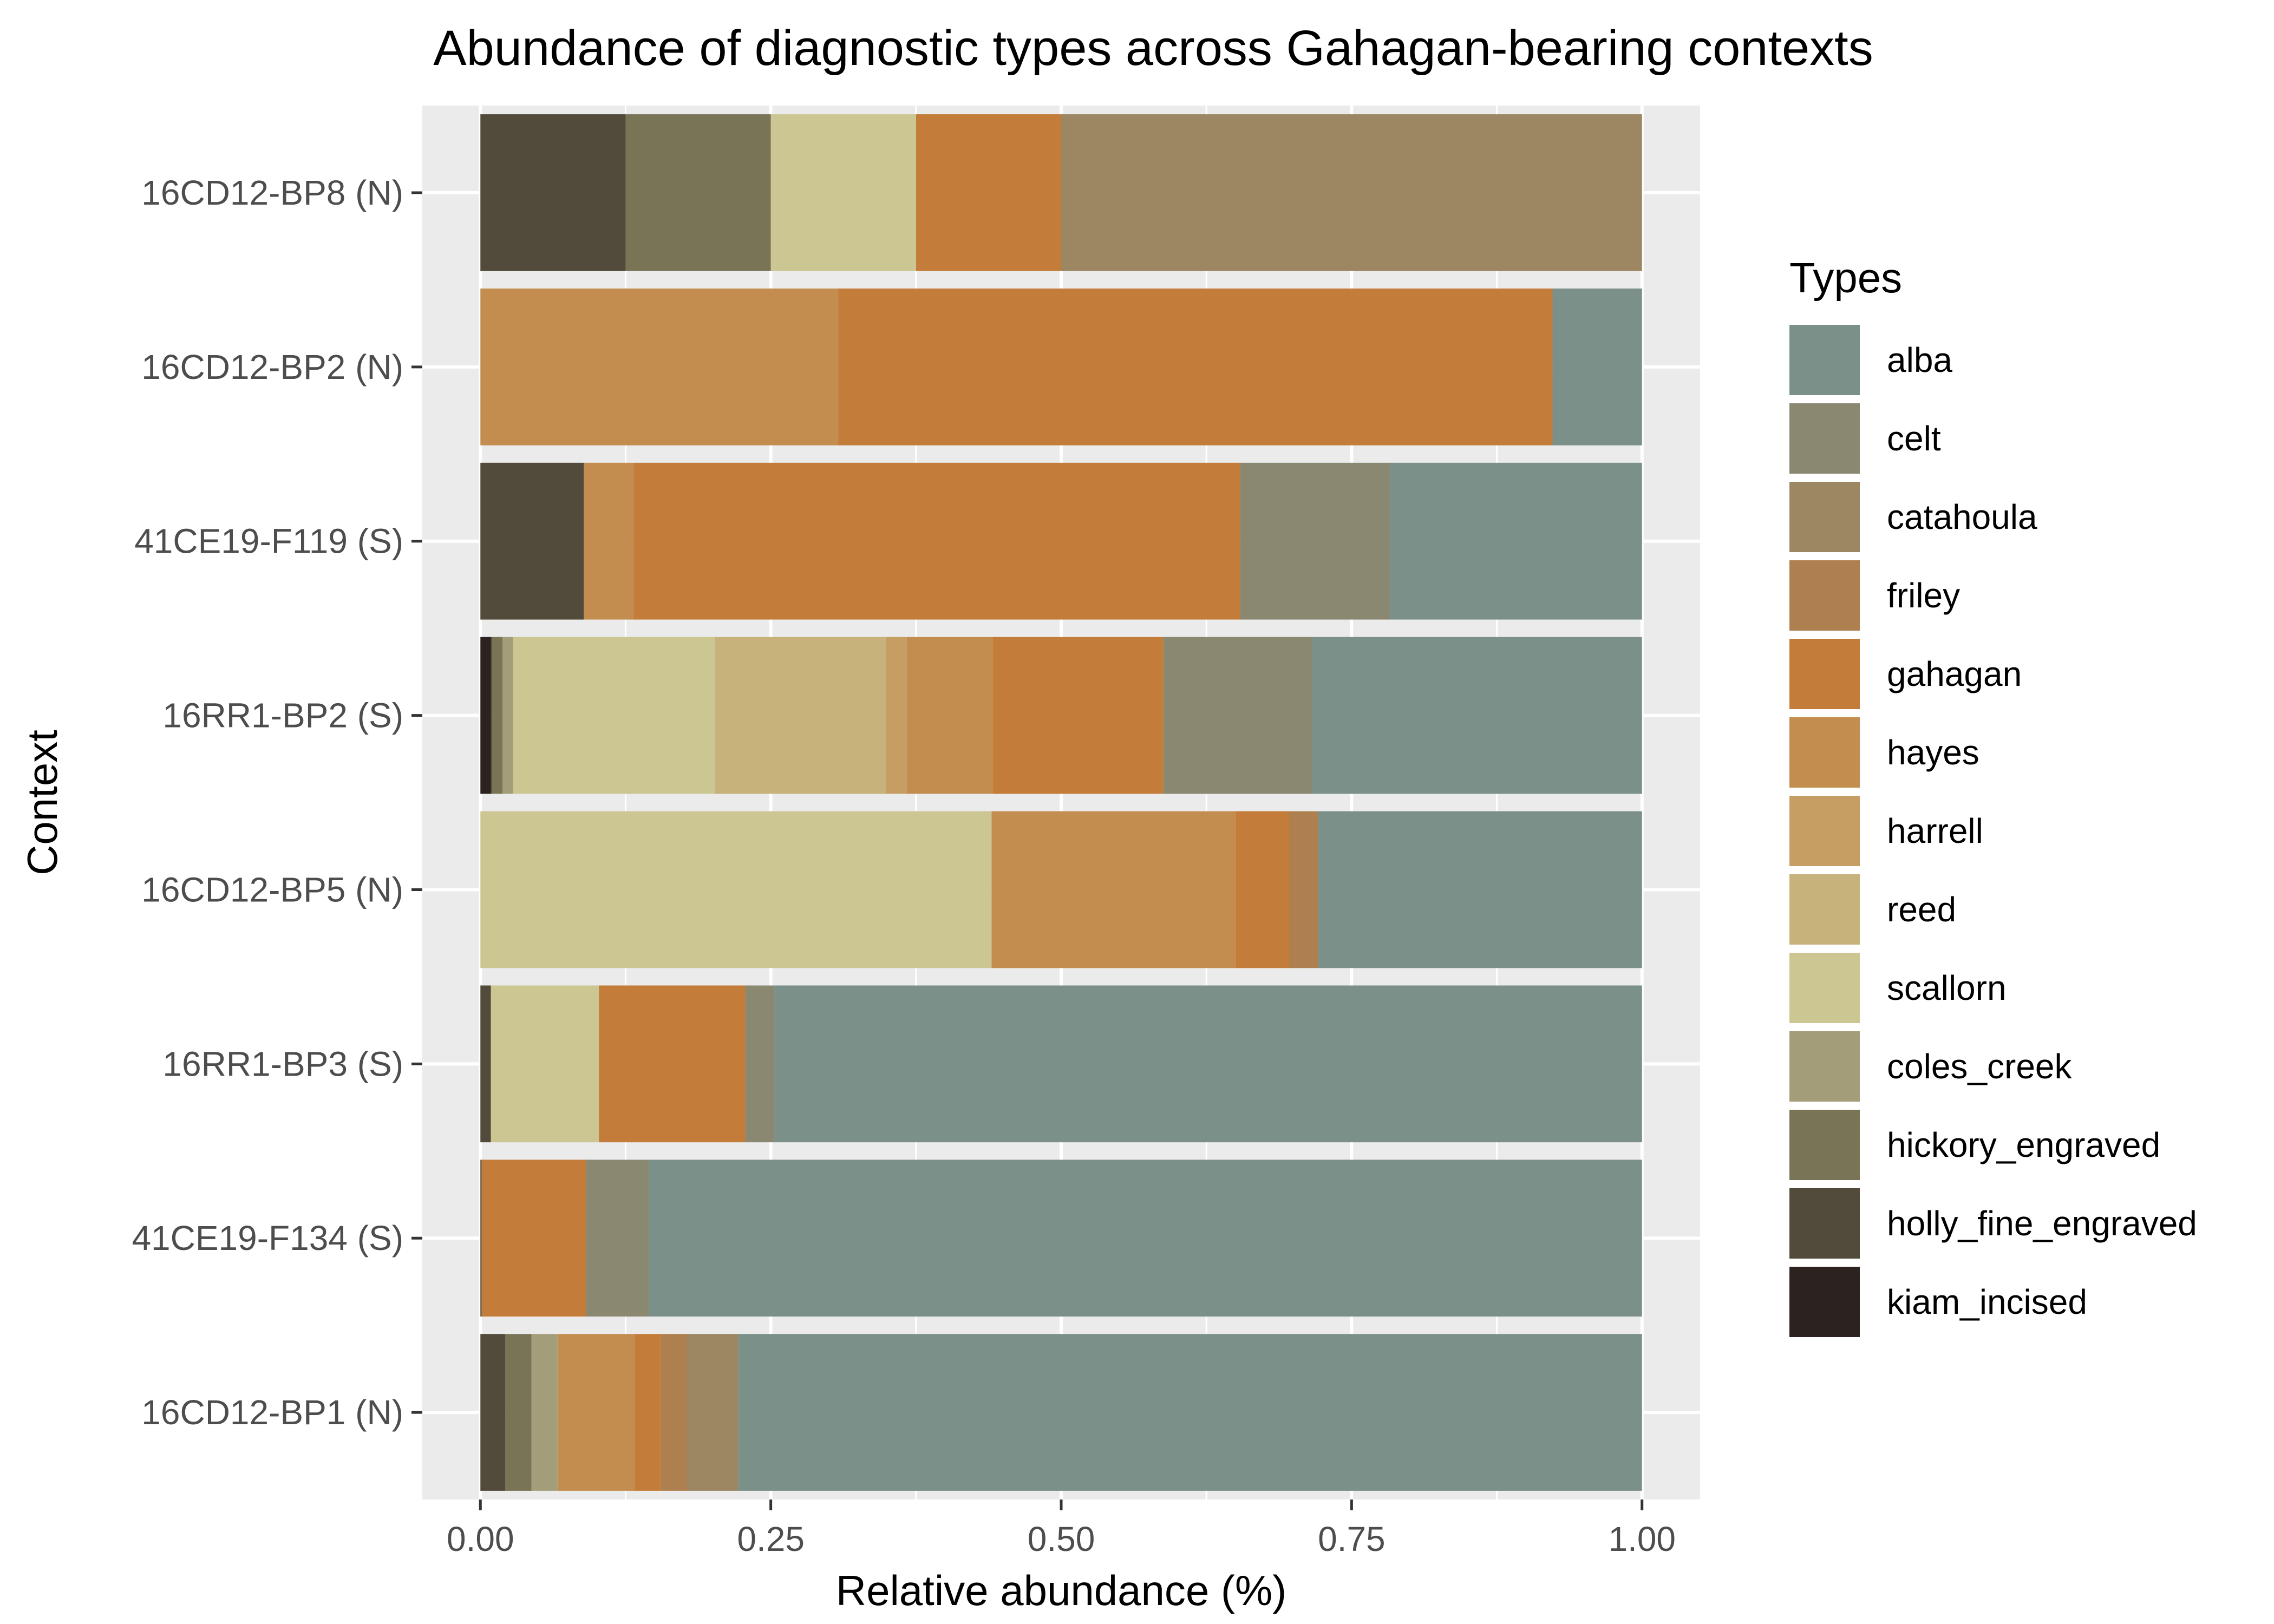 The width and height of the screenshot is (2274, 1624). What do you see at coordinates (1914, 439) in the screenshot?
I see `legend-label: celt` at bounding box center [1914, 439].